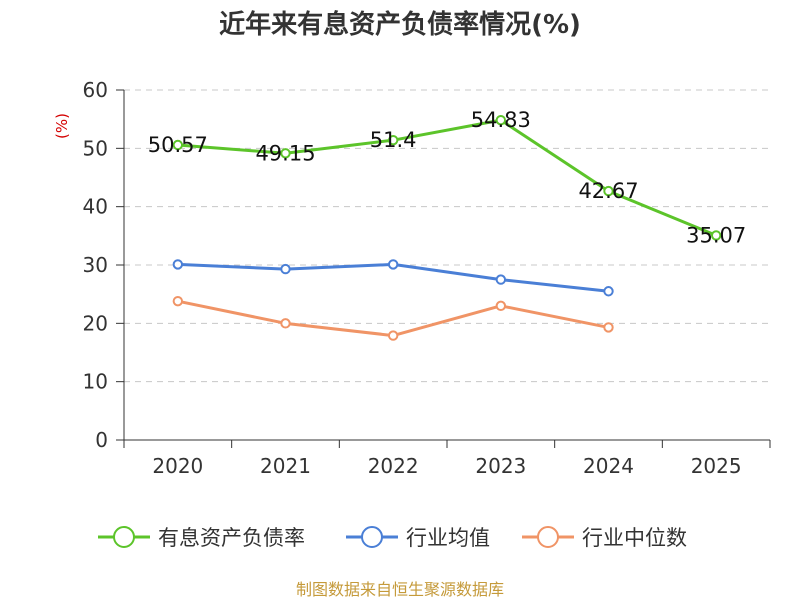 The image size is (800, 600). Describe the element at coordinates (101, 440) in the screenshot. I see `y-tick-label: 0` at that location.